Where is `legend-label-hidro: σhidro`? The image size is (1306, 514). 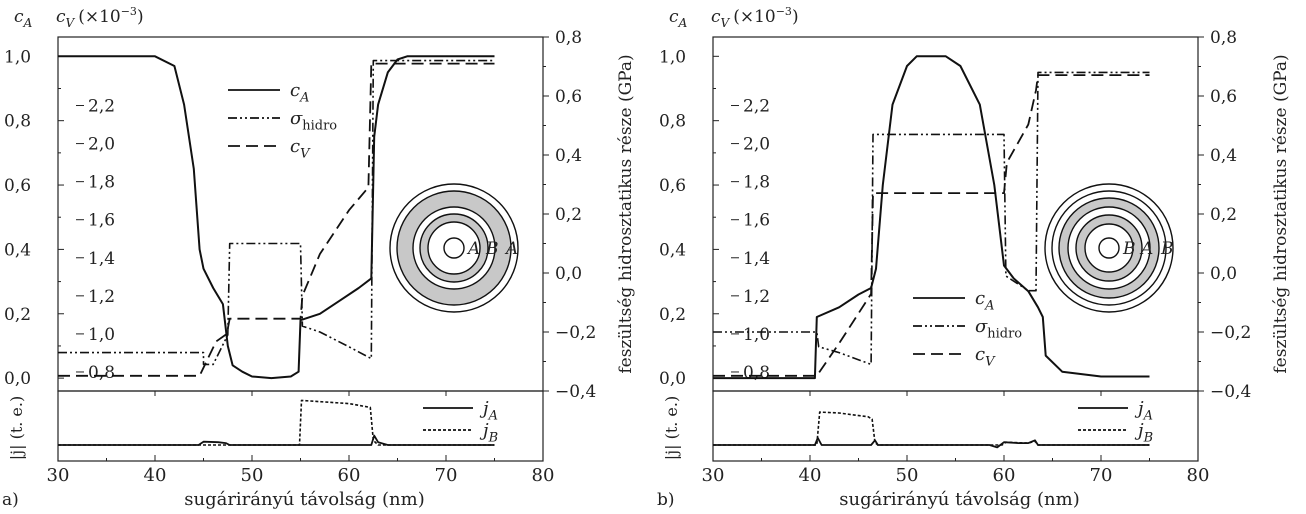 legend-label-hidro: σhidro is located at coordinates (998, 328).